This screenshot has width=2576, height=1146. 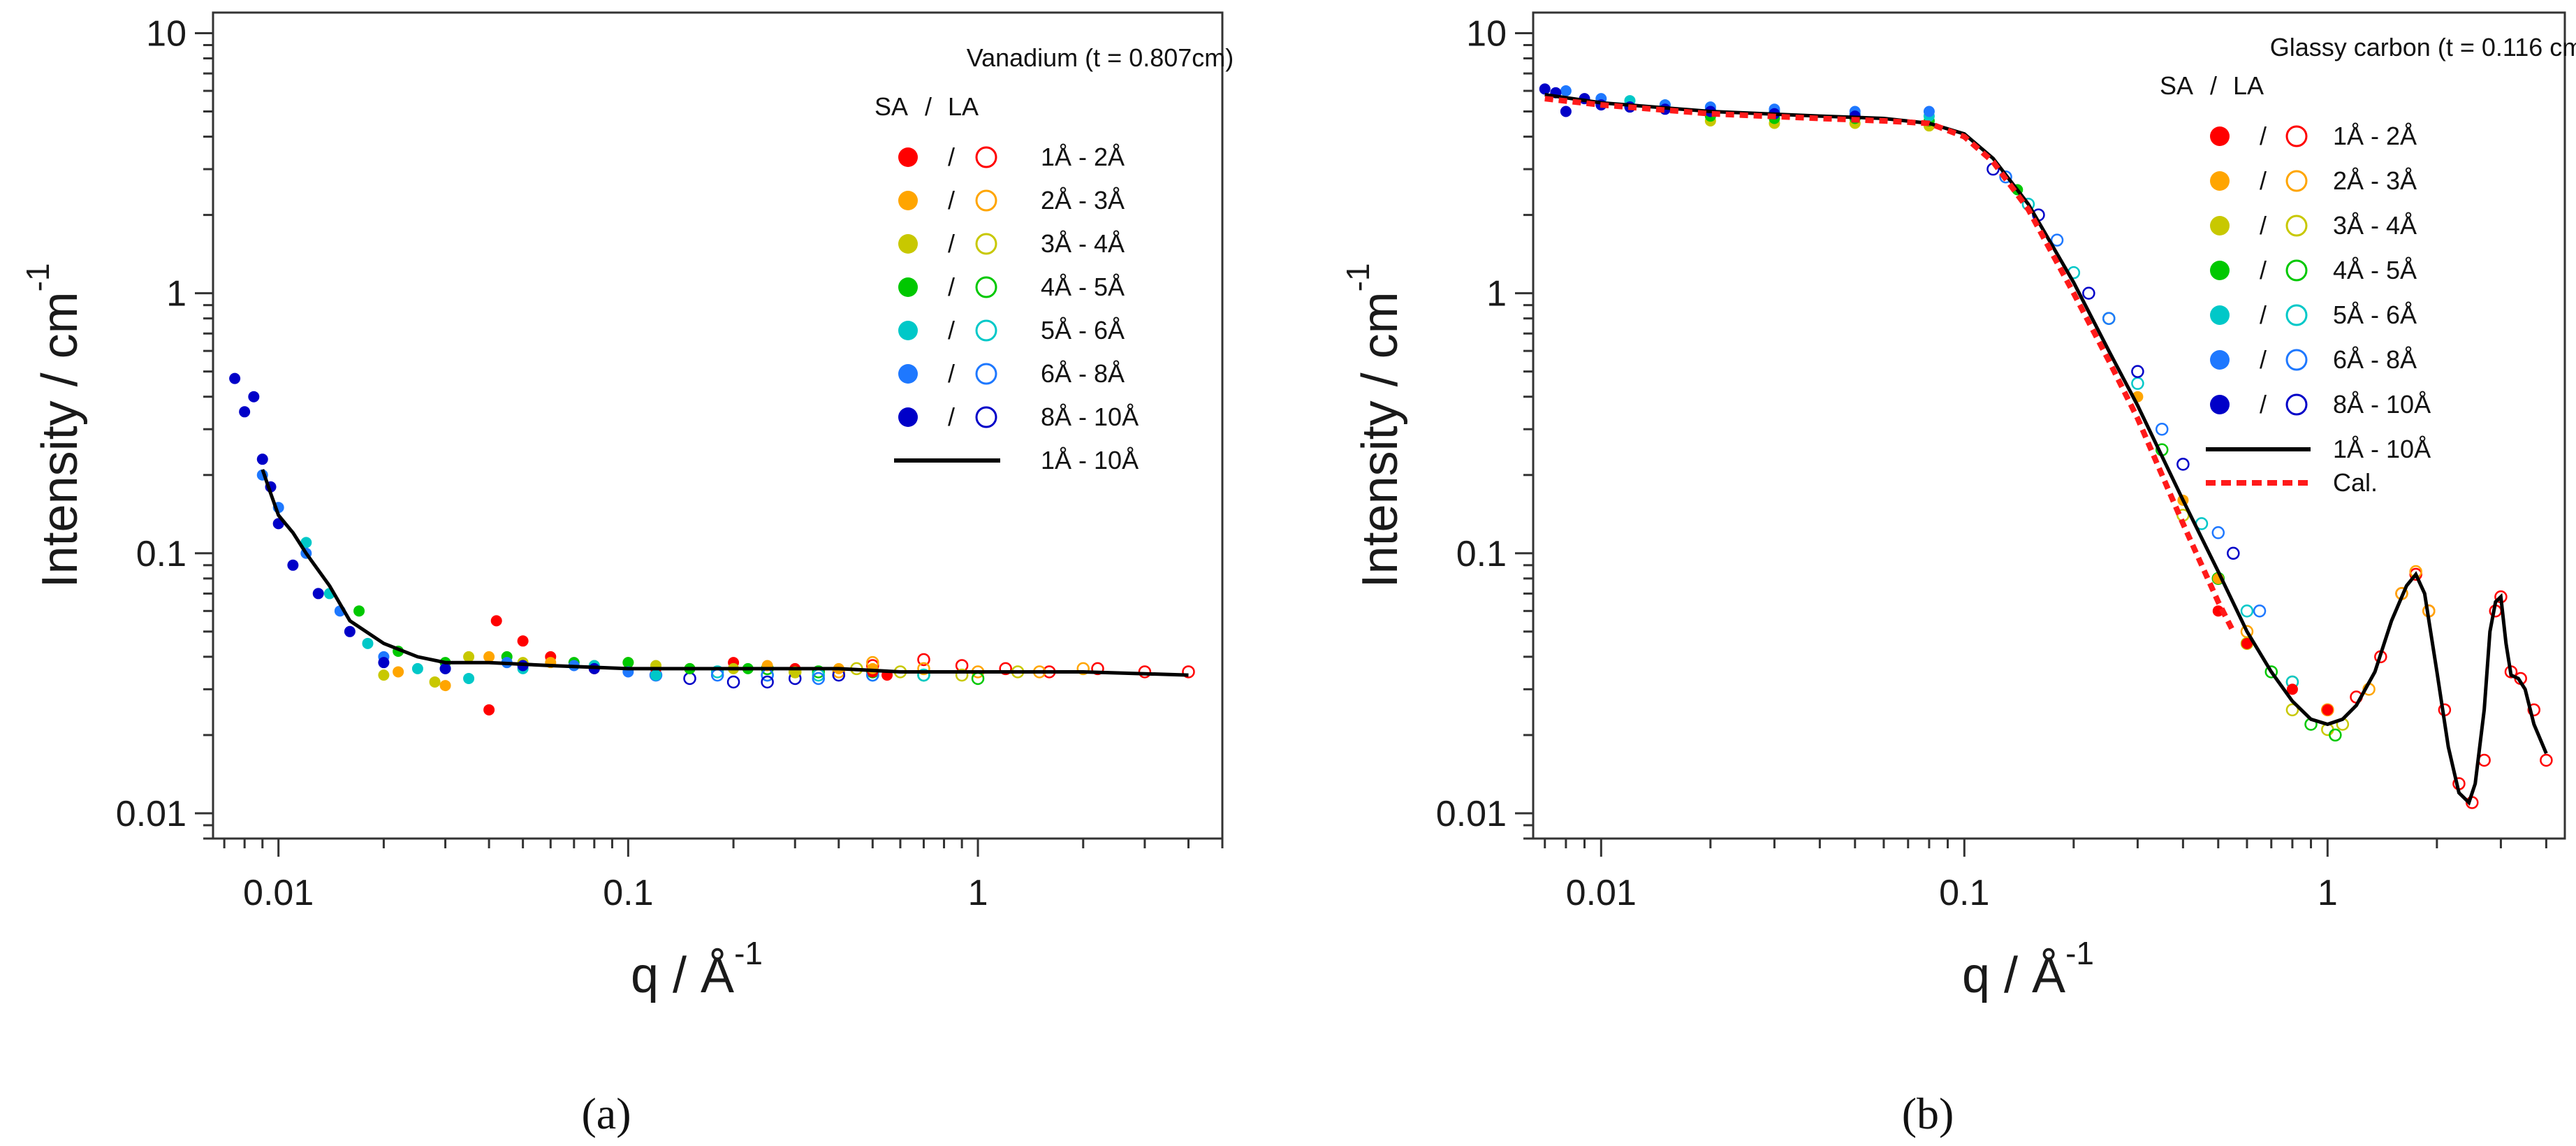 I want to click on legend-header-la: LA, so click(x=963, y=106).